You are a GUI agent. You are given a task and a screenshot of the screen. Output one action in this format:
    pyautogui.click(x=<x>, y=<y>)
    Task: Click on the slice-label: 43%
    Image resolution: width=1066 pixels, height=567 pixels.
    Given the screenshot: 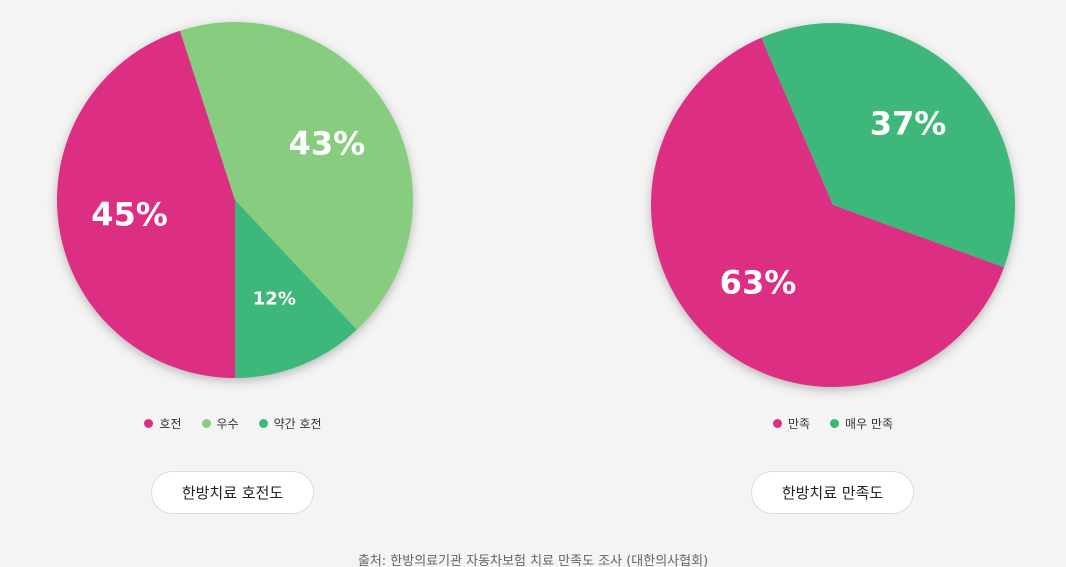 What is the action you would take?
    pyautogui.click(x=327, y=144)
    